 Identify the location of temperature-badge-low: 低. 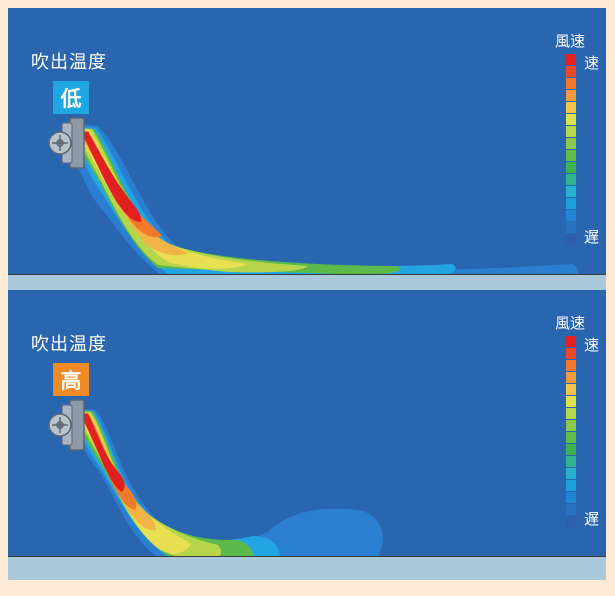
(71, 97).